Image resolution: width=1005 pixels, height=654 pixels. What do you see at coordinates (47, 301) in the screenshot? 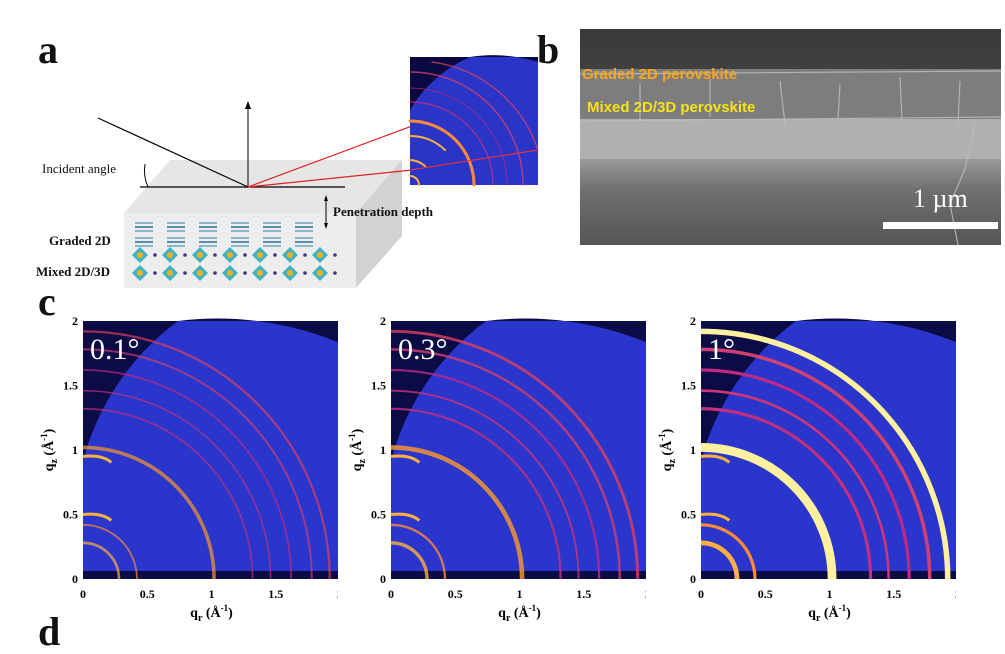
I see `panel-label-c: c` at bounding box center [47, 301].